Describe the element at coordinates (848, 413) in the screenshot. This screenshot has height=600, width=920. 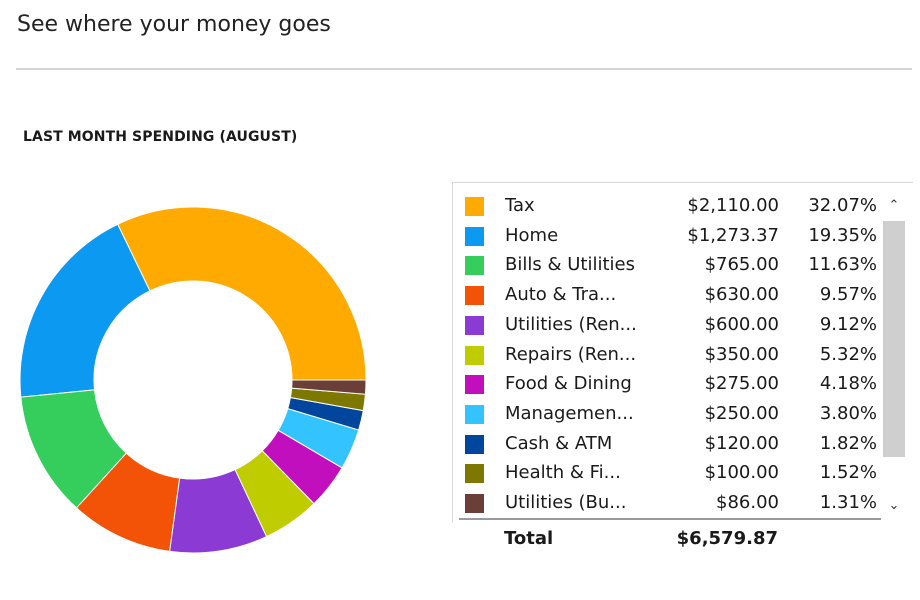
I see `legend-percent: 3.80%` at that location.